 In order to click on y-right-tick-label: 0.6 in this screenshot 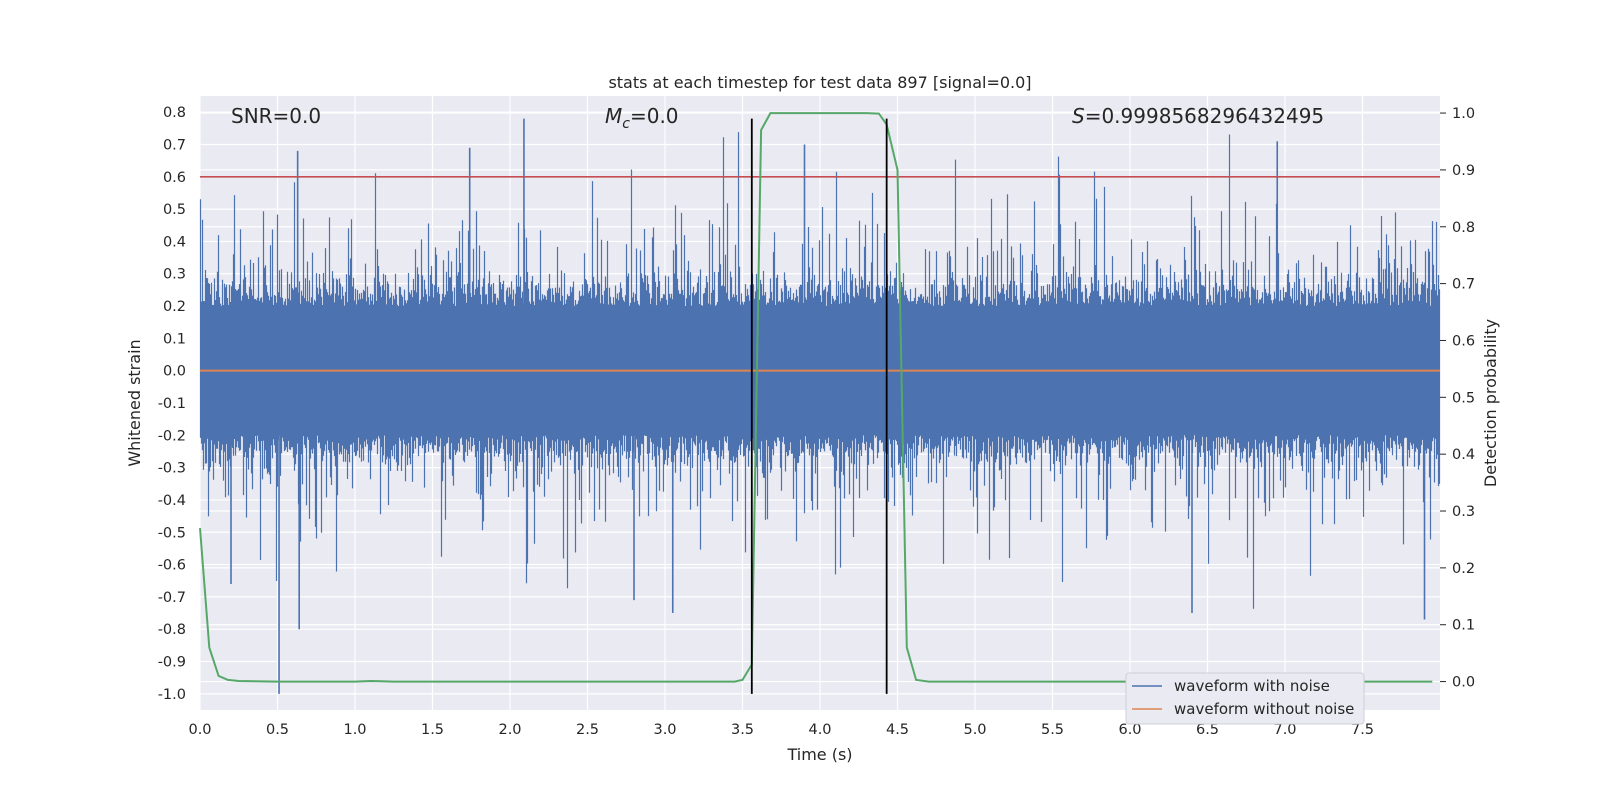, I will do `click(1463, 341)`.